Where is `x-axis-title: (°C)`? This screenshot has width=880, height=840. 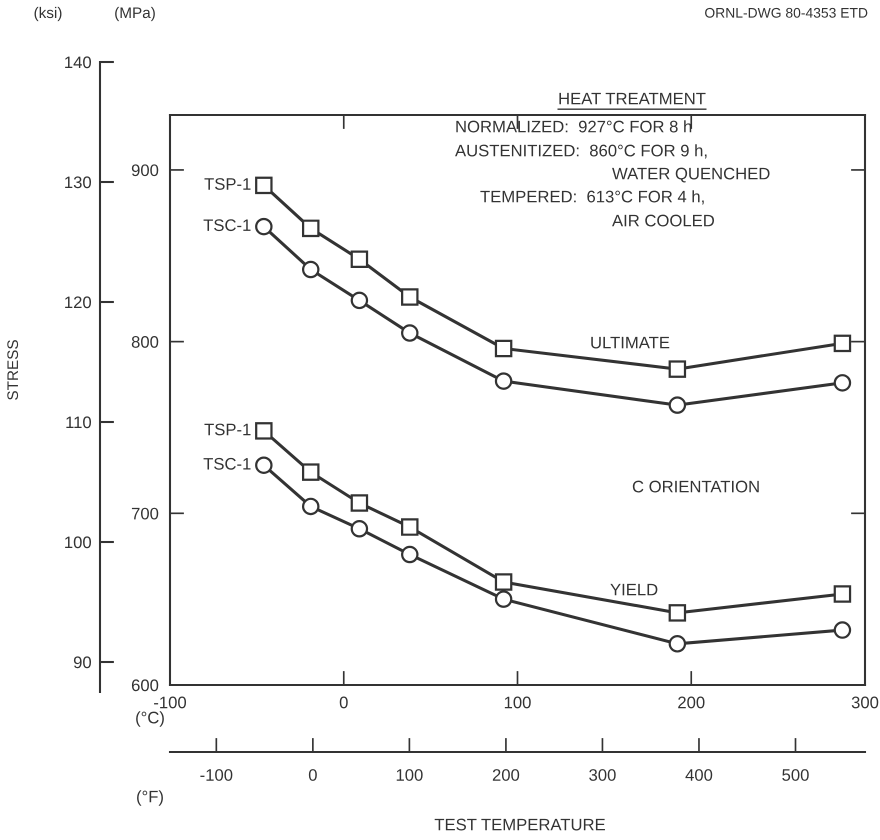 x-axis-title: (°C) is located at coordinates (150, 719).